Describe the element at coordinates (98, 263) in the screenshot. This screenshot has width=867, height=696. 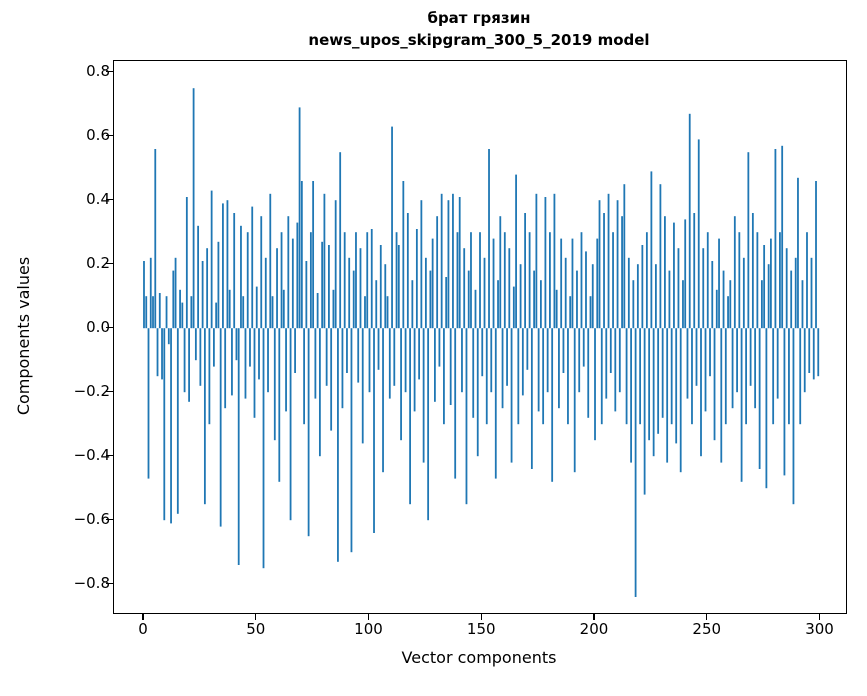
I see `y-tick-label: 0.2` at that location.